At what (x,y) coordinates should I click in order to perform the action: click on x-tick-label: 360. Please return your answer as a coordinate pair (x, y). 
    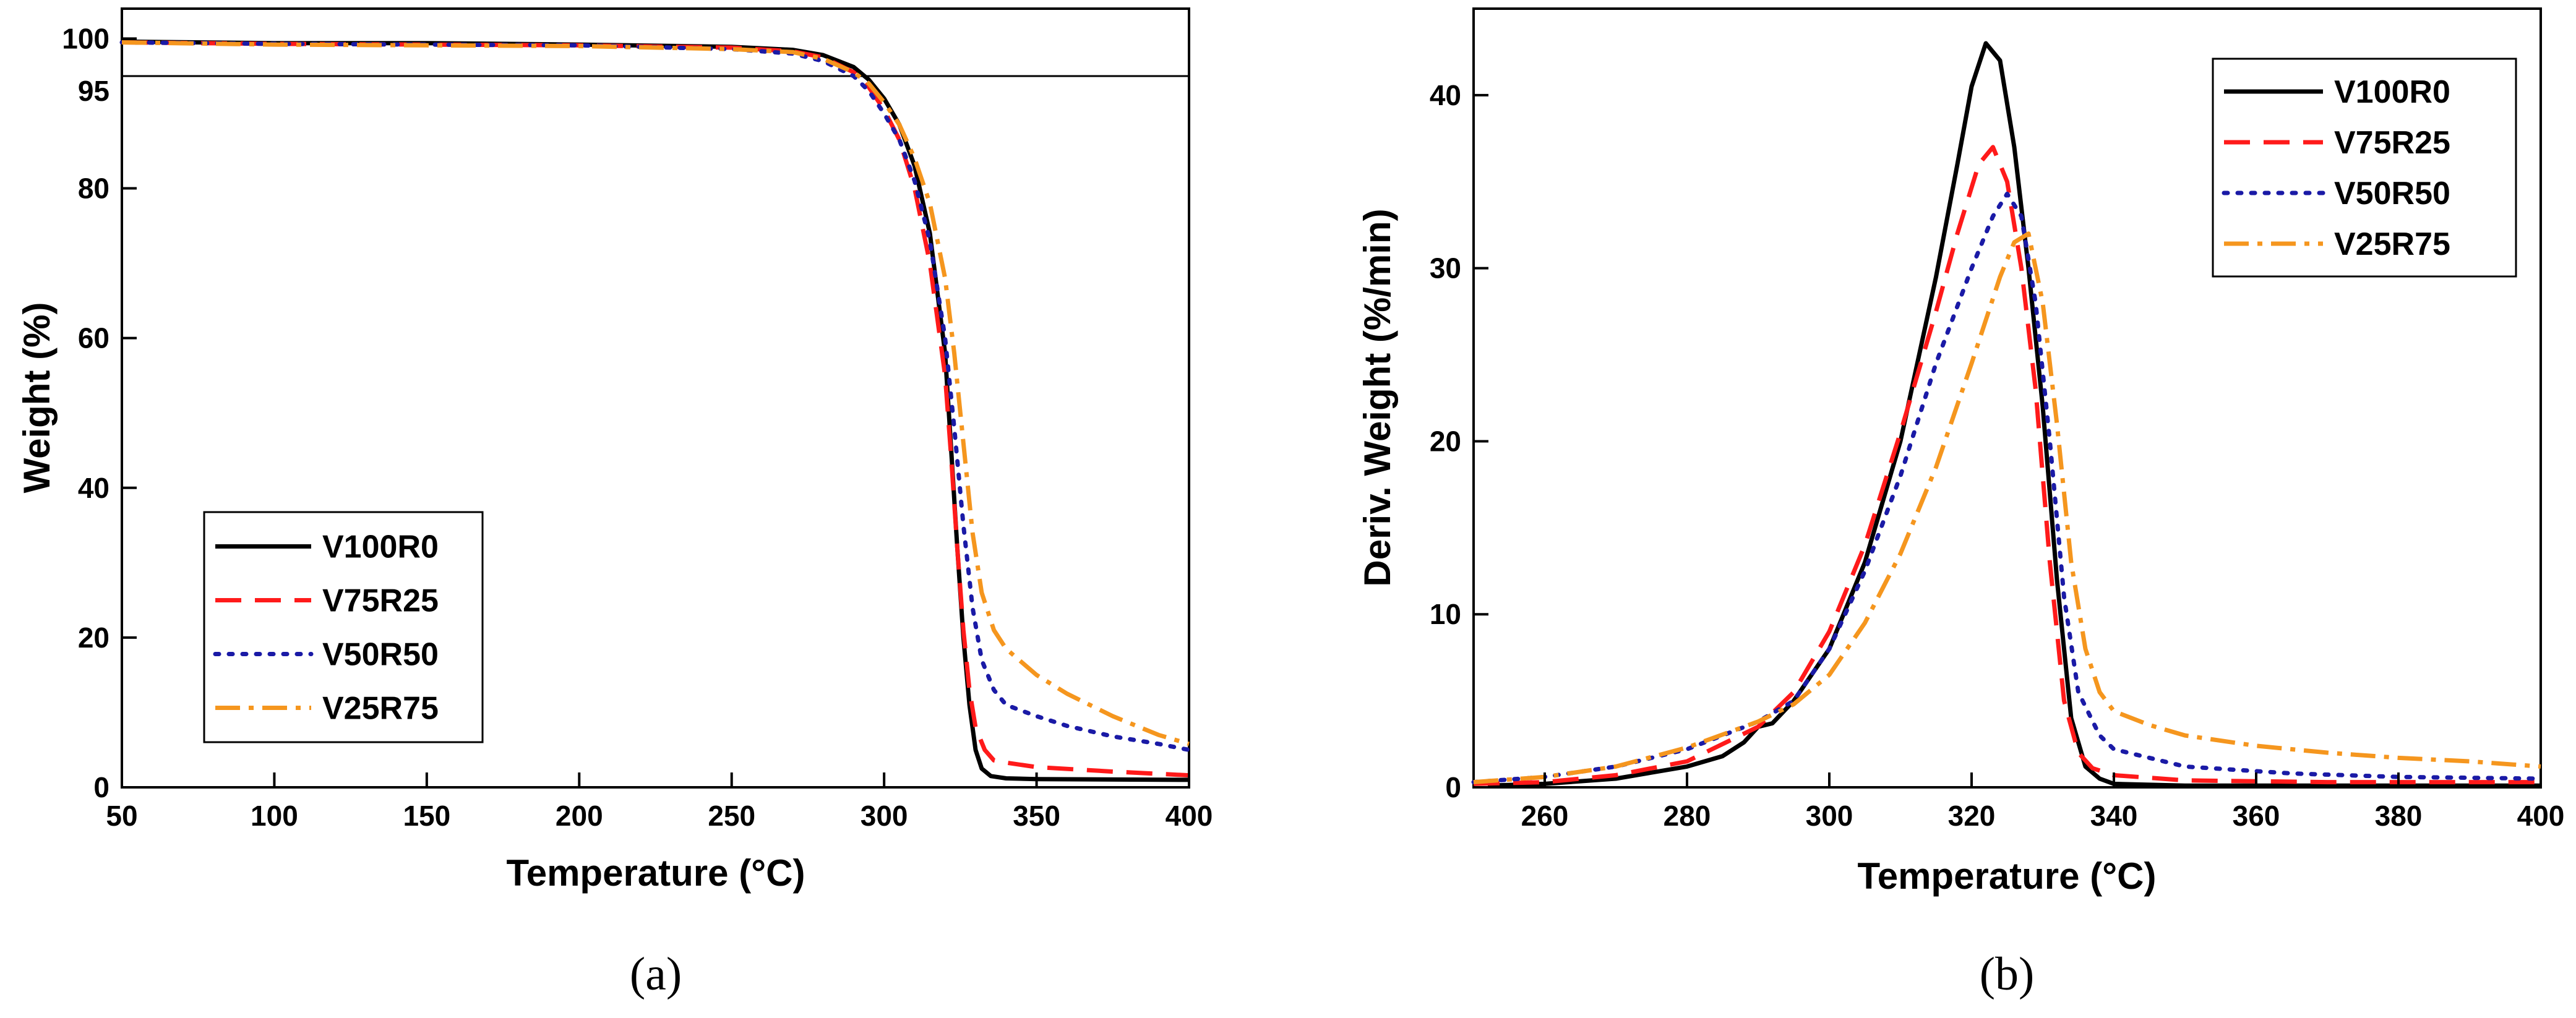
    Looking at the image, I should click on (2256, 816).